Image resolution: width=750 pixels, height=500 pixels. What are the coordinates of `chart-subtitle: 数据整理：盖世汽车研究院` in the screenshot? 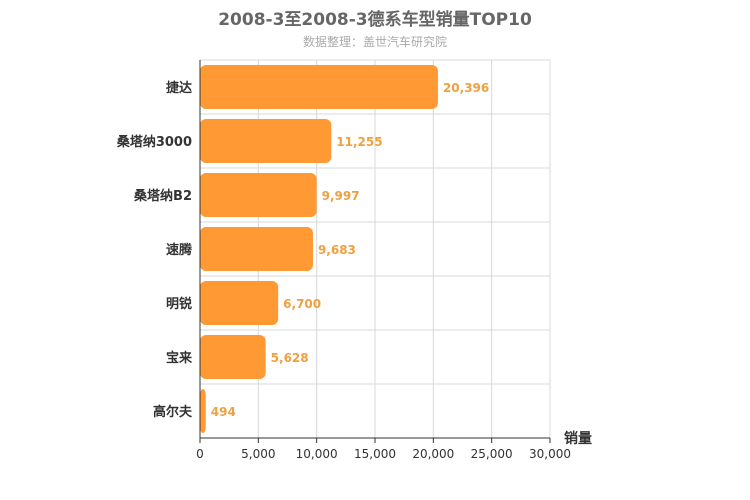 It's located at (374, 42).